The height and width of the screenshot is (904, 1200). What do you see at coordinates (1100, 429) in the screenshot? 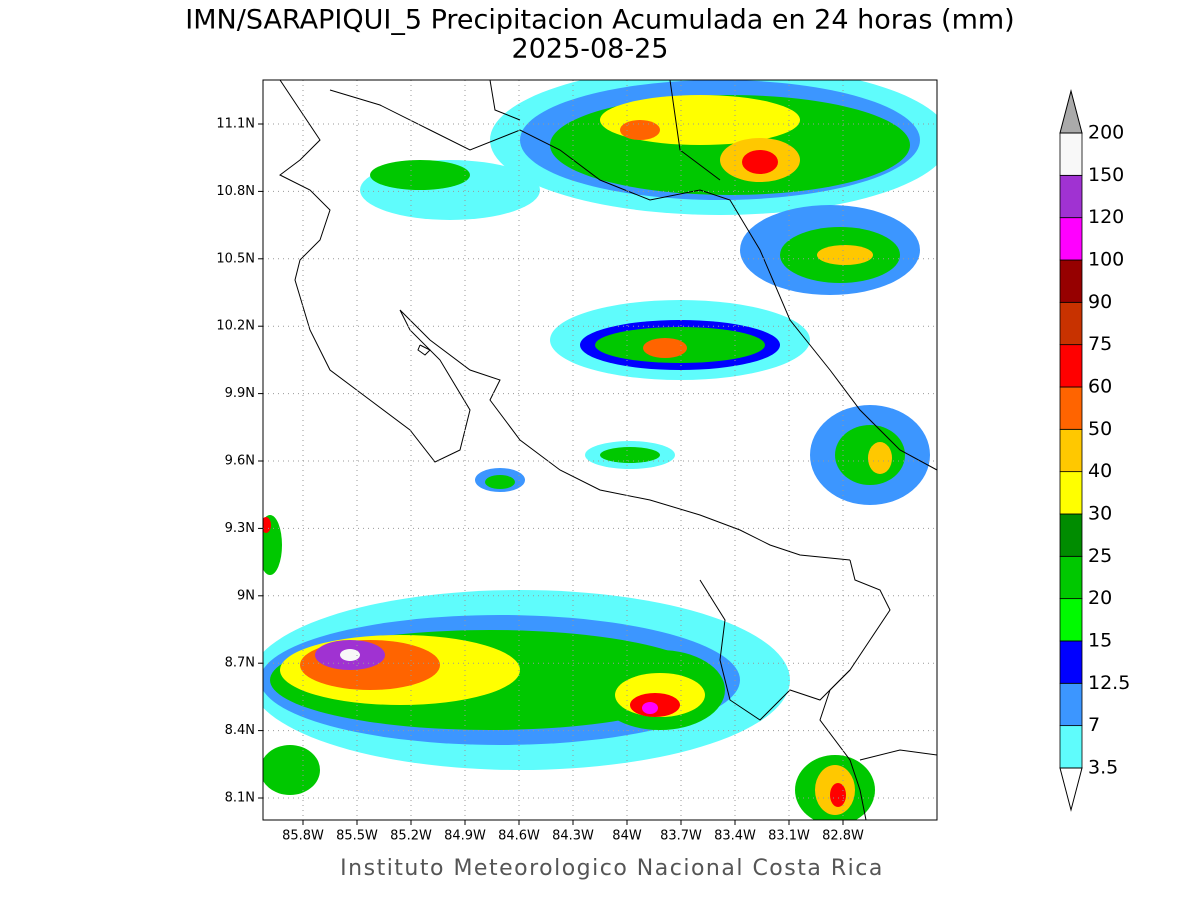
I see `colorbar-label: 50` at bounding box center [1100, 429].